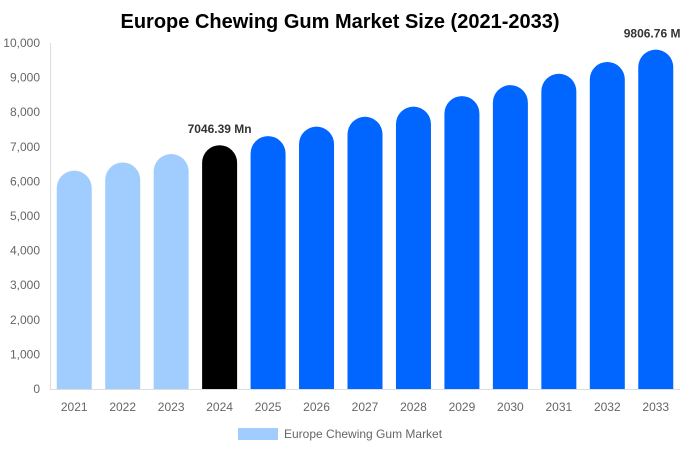 This screenshot has width=680, height=455. I want to click on y-tick-label: 5,000, so click(25, 216).